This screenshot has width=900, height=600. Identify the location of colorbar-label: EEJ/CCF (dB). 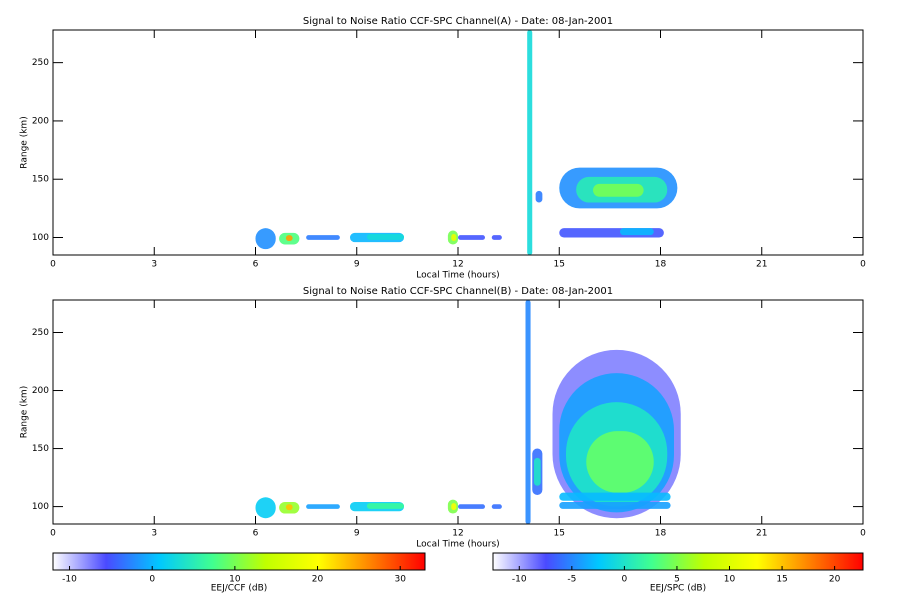
(239, 589).